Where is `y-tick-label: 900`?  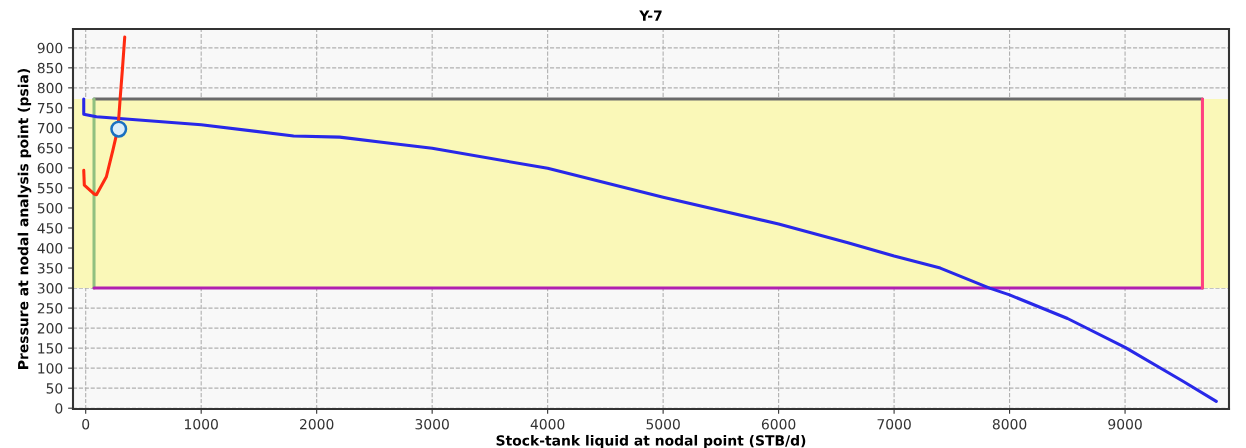
y-tick-label: 900 is located at coordinates (50, 48).